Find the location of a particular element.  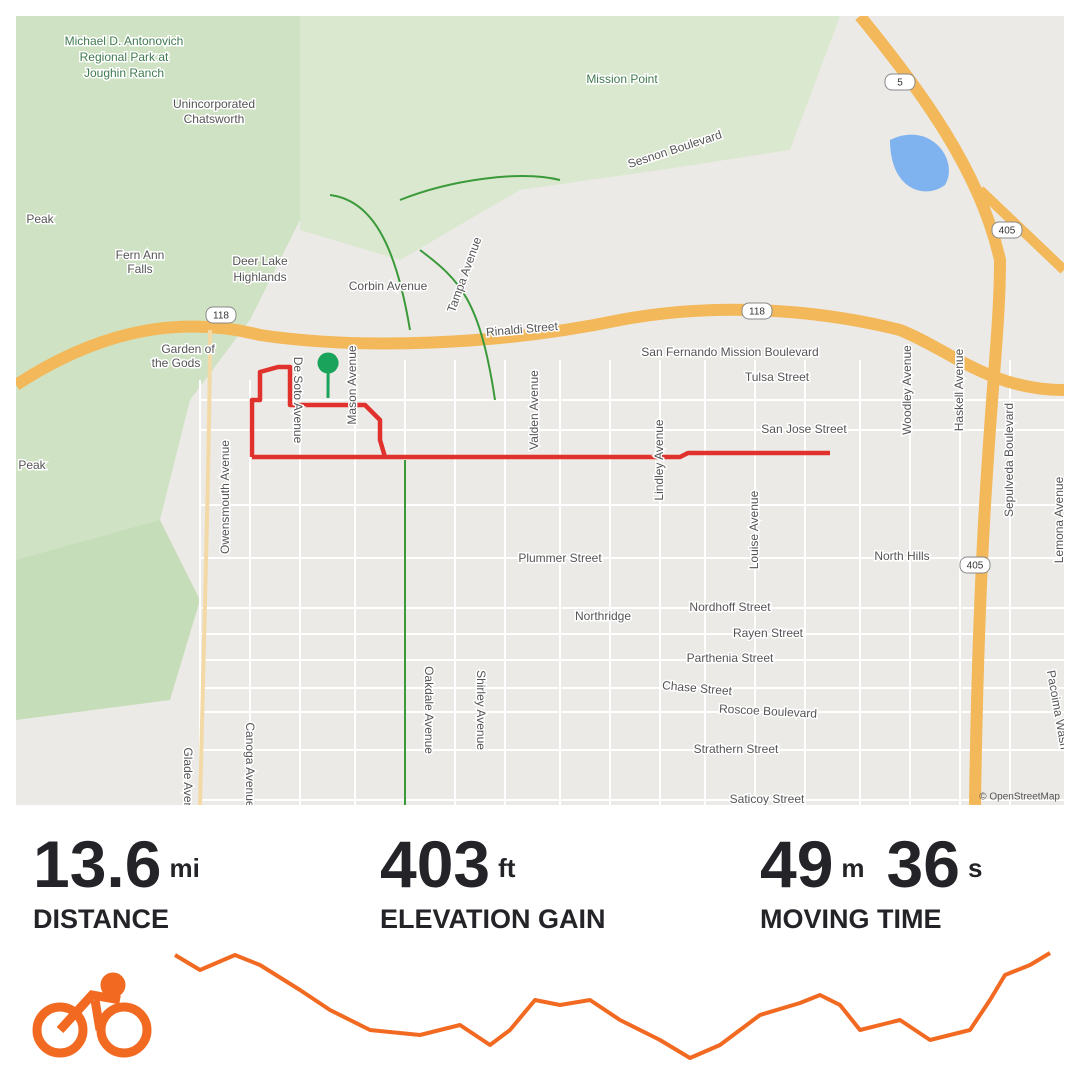

map-label: Northridge is located at coordinates (603, 616).